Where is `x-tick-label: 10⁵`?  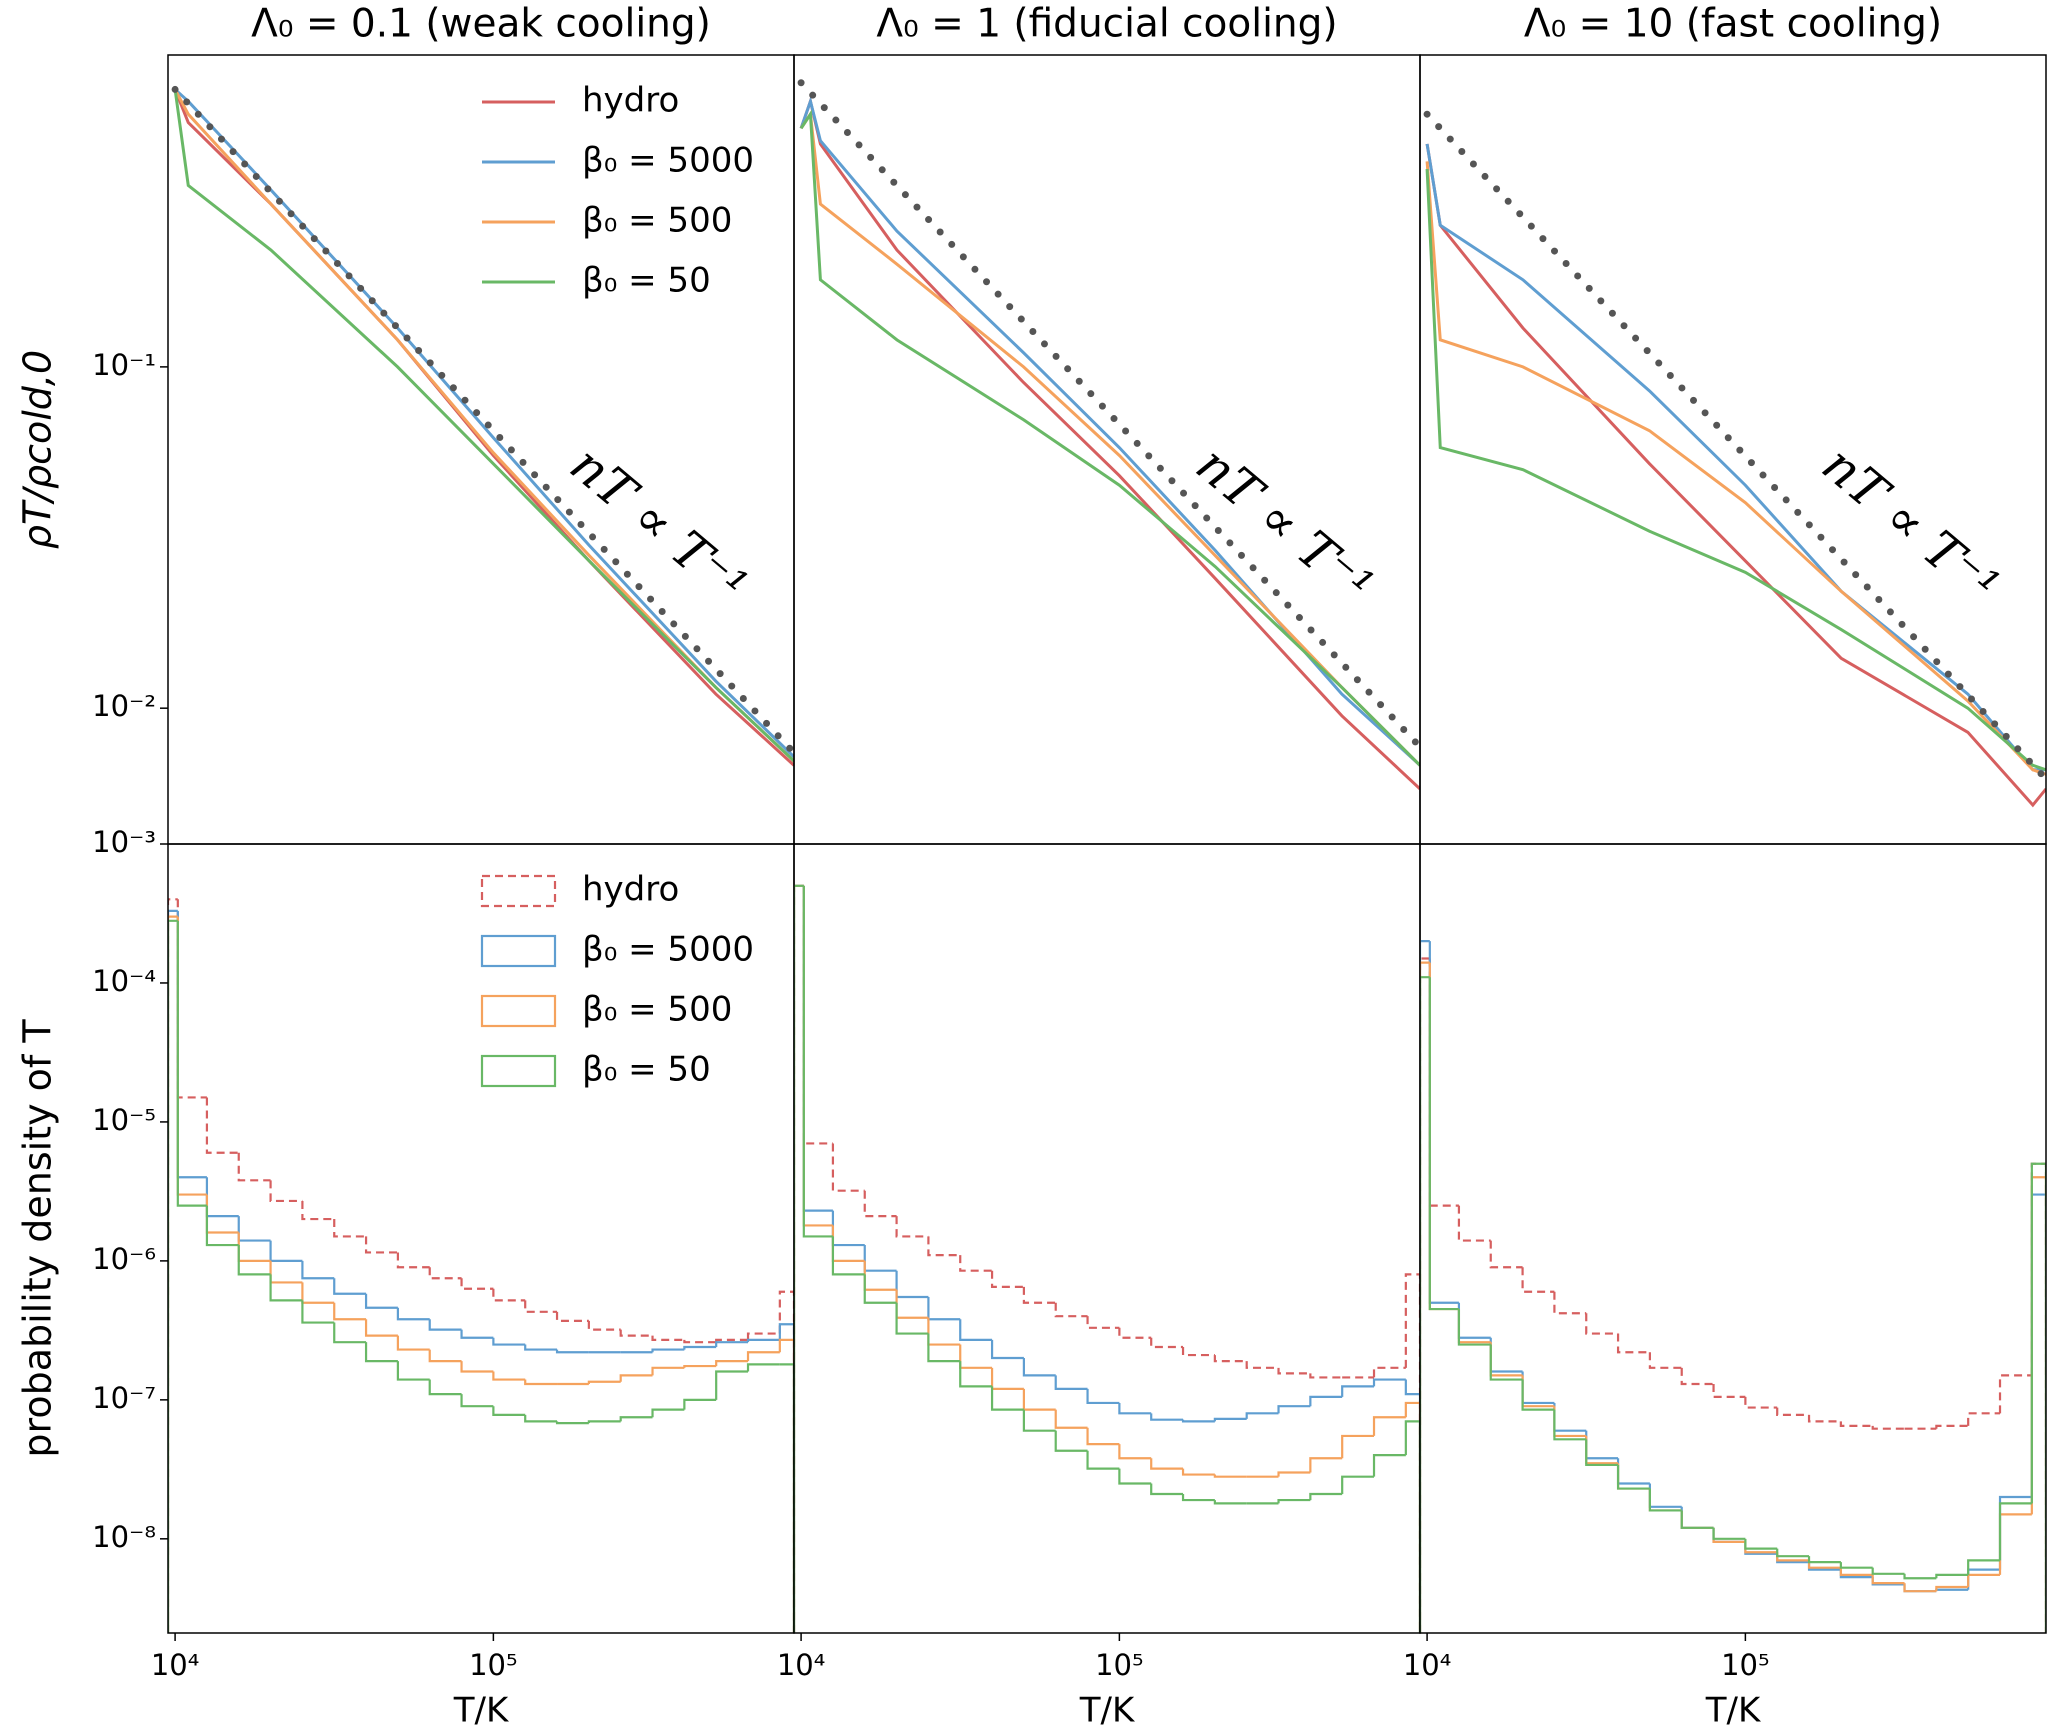
x-tick-label: 10⁵ is located at coordinates (1745, 1665).